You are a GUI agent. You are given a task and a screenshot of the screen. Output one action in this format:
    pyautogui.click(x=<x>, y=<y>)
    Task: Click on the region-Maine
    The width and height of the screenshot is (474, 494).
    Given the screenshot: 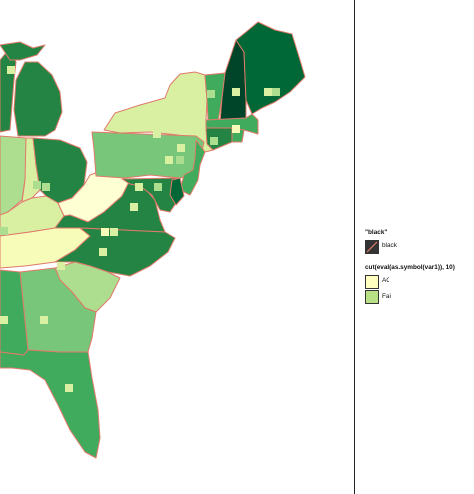 What is the action you would take?
    pyautogui.click(x=270, y=68)
    